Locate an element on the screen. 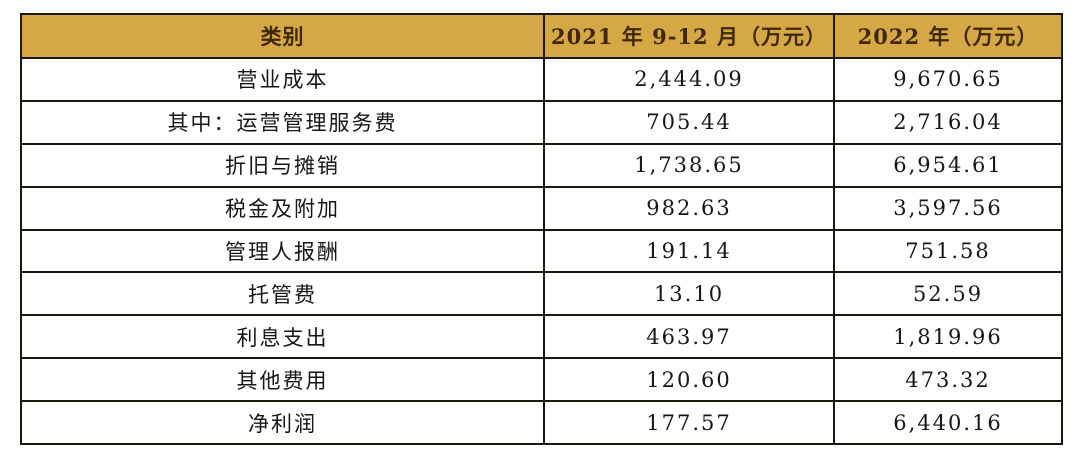 The height and width of the screenshot is (468, 1080). header-cell-2021: 2021 年 9-12 月（万元） is located at coordinates (689, 36).